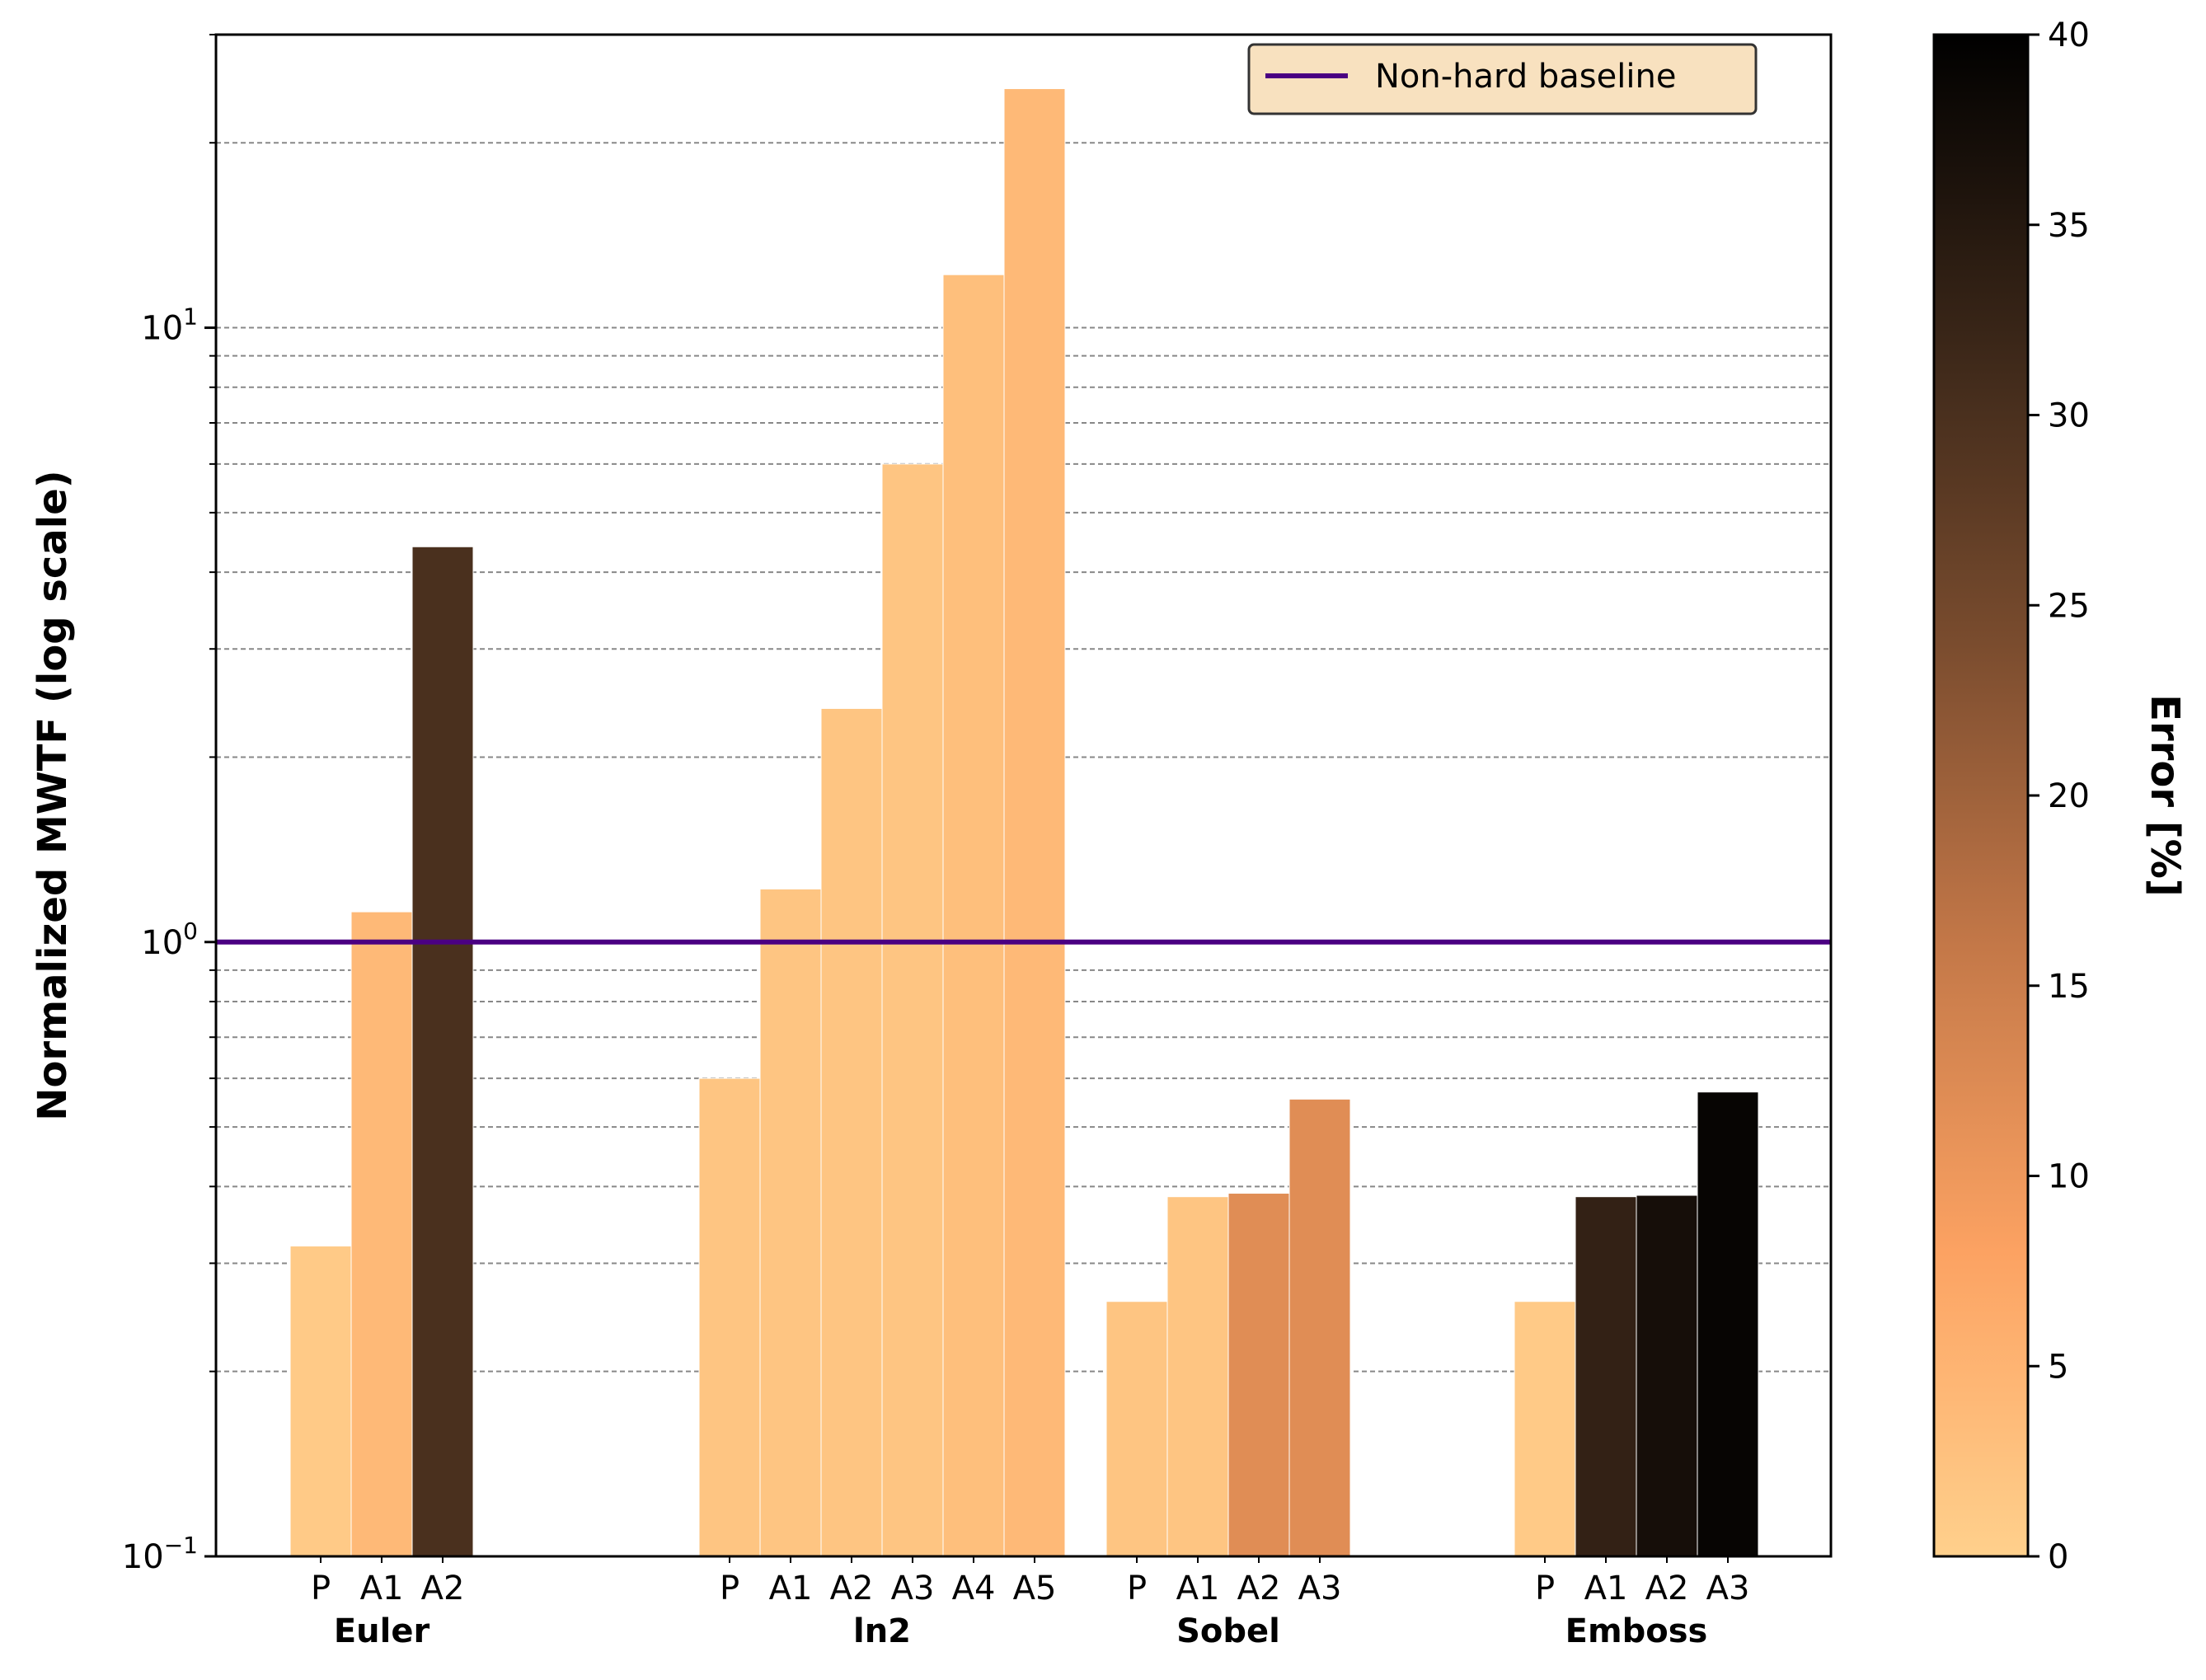 Image resolution: width=2206 pixels, height=1680 pixels. I want to click on colorbar: 0 5 10 15 20 25 30 35 40 Error [%], so click(2060, 796).